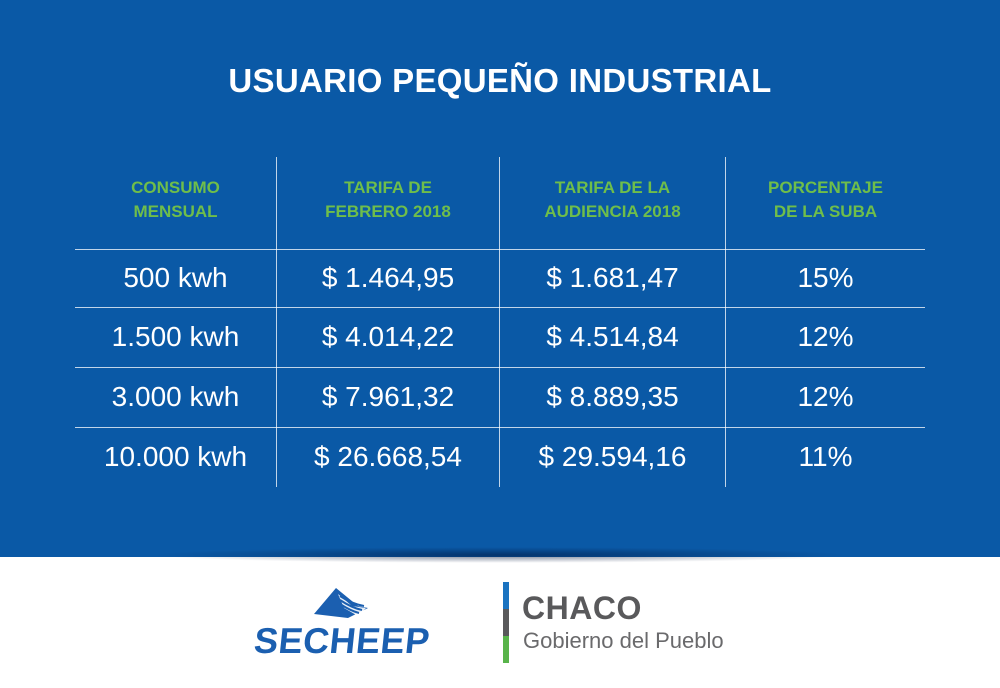  I want to click on table-cell: $ 1.464,95, so click(388, 277).